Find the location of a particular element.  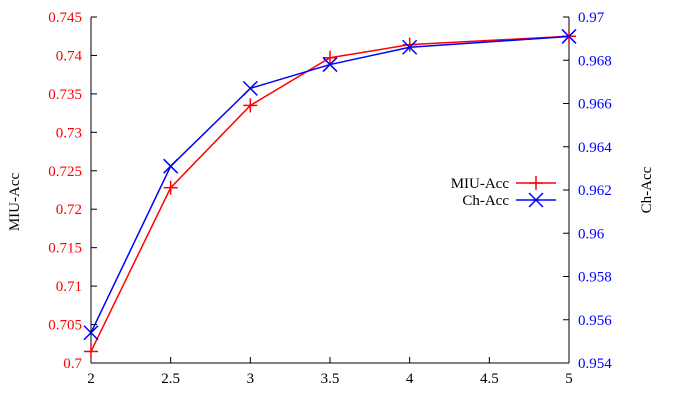

left-y-tick-label: 0.725 is located at coordinates (65, 172).